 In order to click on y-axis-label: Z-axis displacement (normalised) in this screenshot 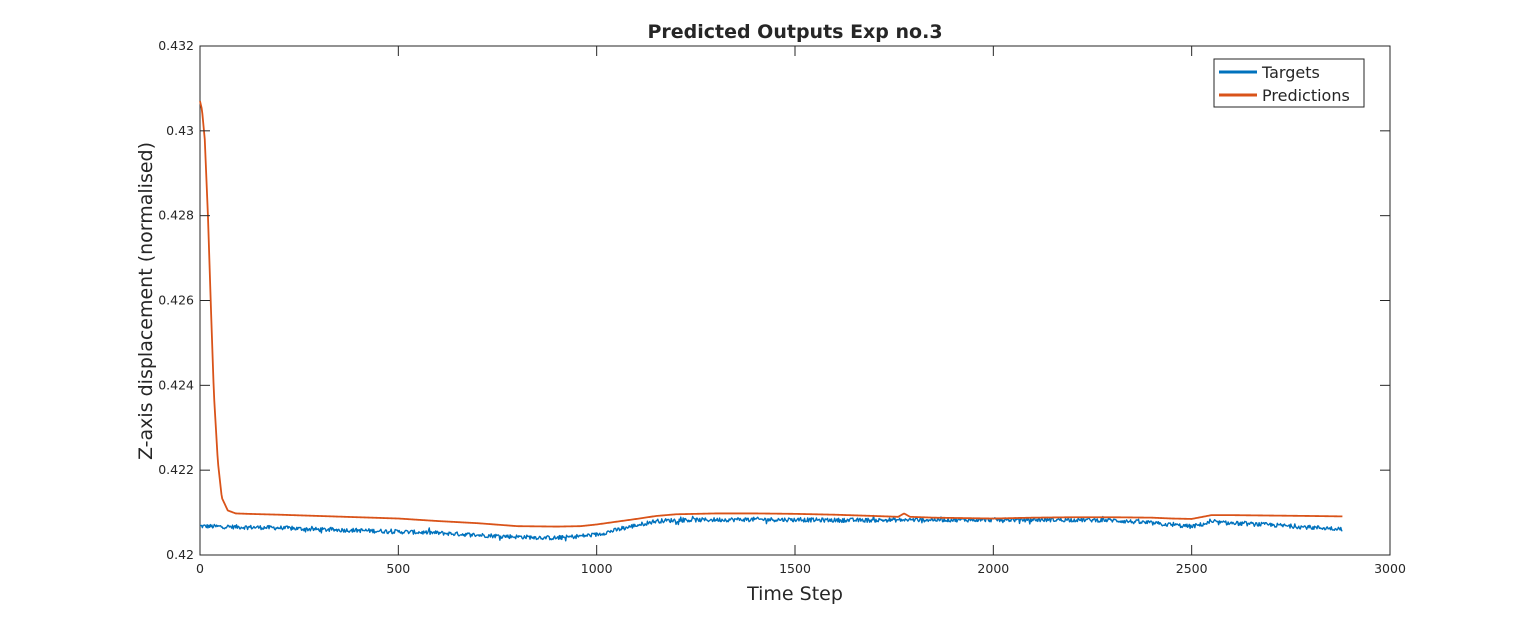, I will do `click(146, 301)`.